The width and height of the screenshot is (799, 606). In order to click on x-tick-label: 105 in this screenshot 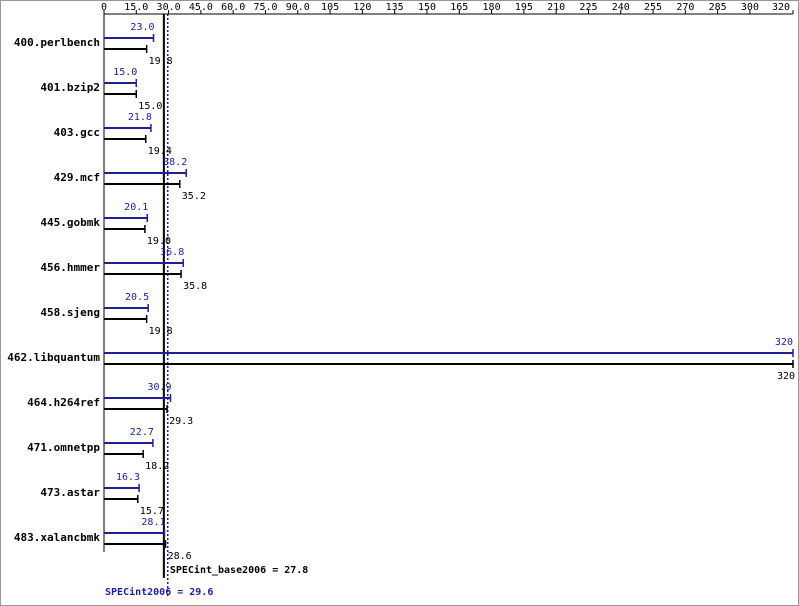, I will do `click(330, 7)`.